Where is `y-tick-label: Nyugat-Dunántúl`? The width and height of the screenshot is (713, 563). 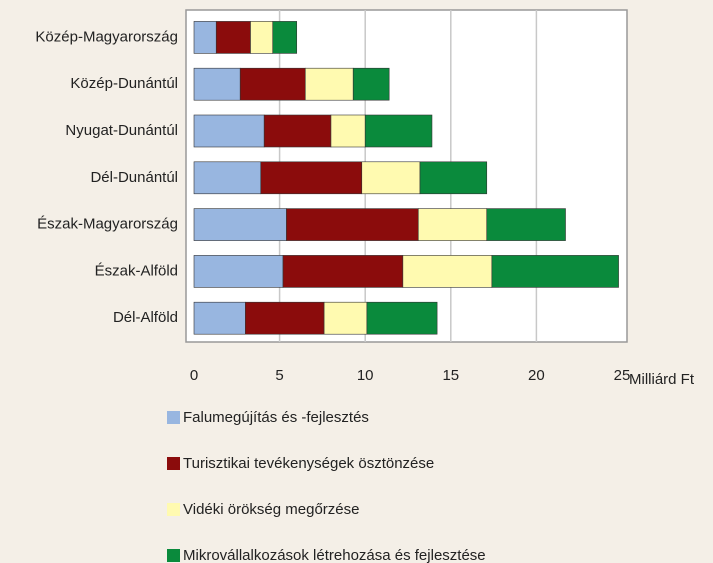 y-tick-label: Nyugat-Dunántúl is located at coordinates (121, 130).